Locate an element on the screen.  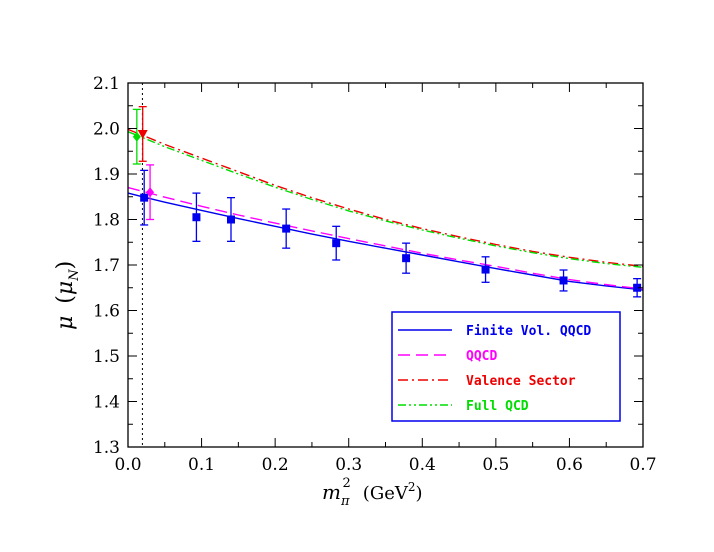
x-tick-label-2: 0.2 is located at coordinates (275, 465).